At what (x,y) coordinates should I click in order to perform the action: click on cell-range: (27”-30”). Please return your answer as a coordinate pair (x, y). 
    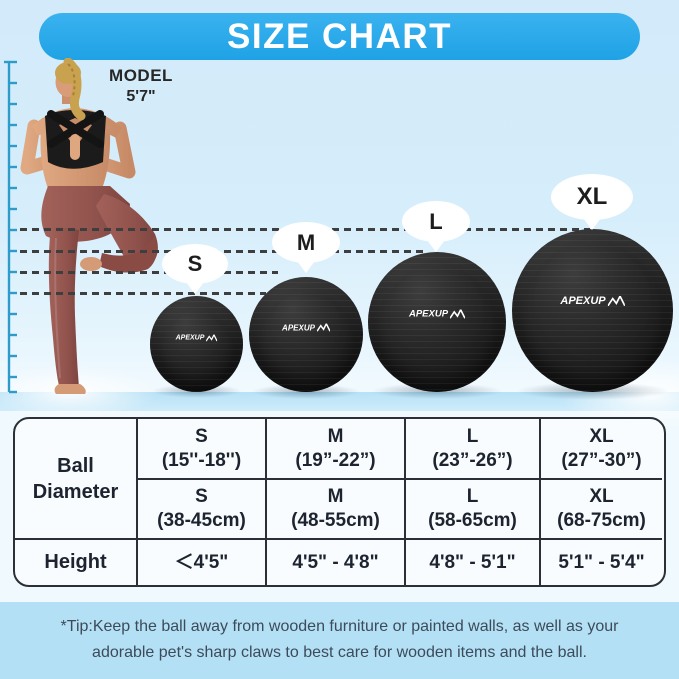
    Looking at the image, I should click on (601, 460).